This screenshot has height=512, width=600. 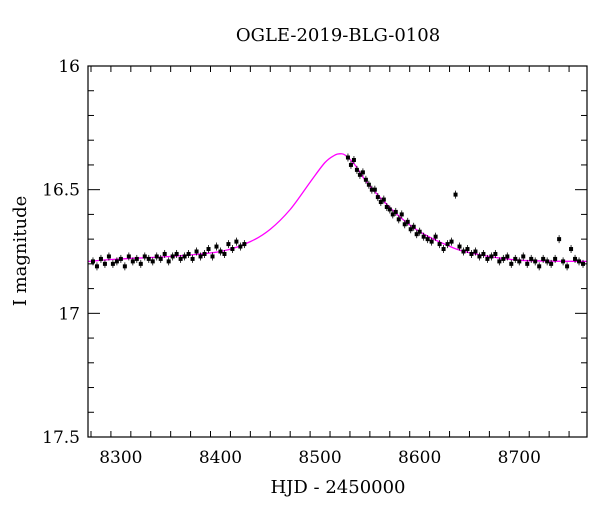 I want to click on y-tick-label: 16, so click(x=69, y=67).